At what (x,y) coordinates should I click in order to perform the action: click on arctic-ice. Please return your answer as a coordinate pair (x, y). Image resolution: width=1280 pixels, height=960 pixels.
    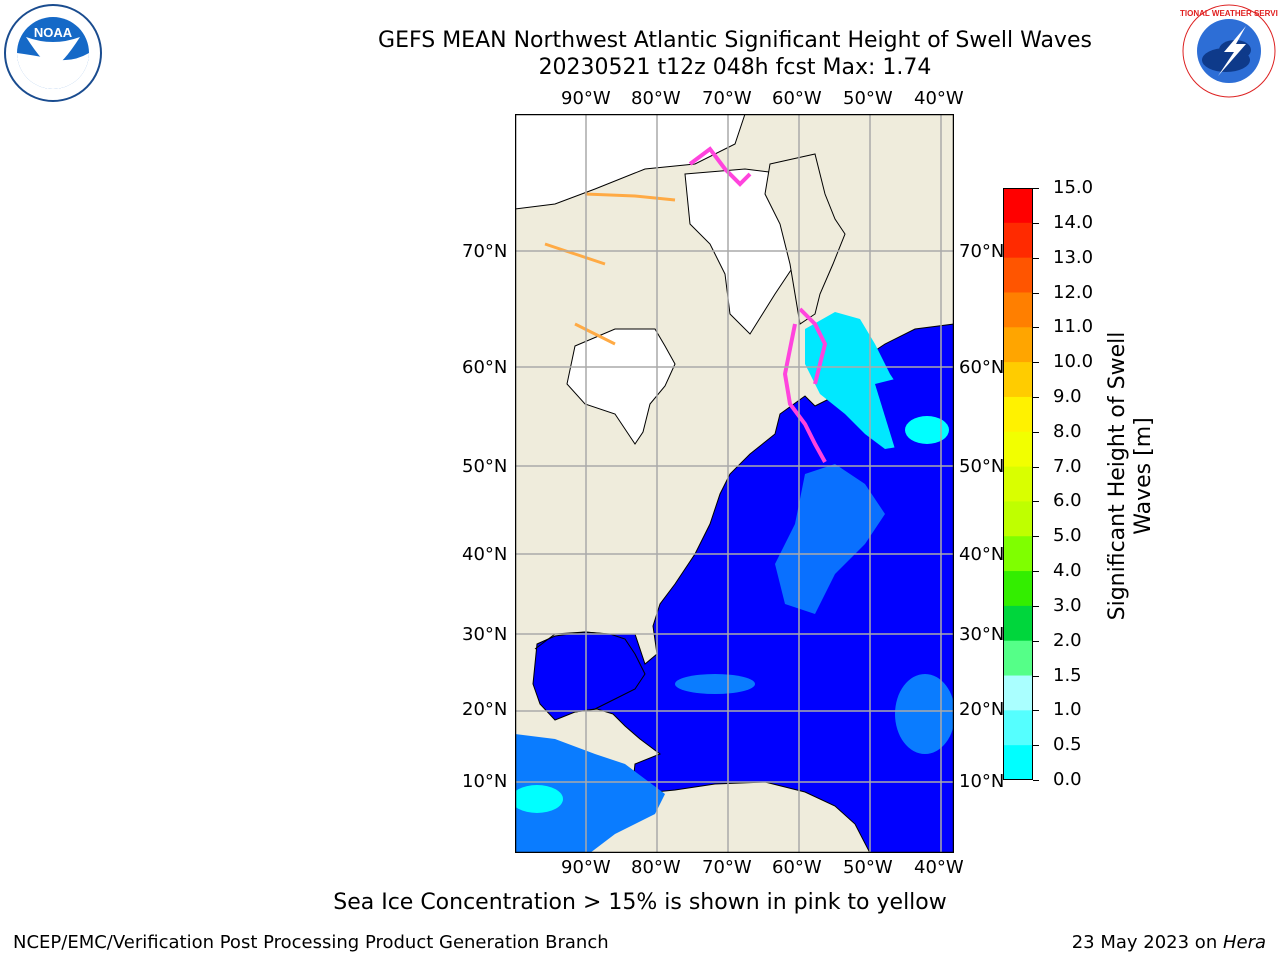
    Looking at the image, I should click on (630, 161).